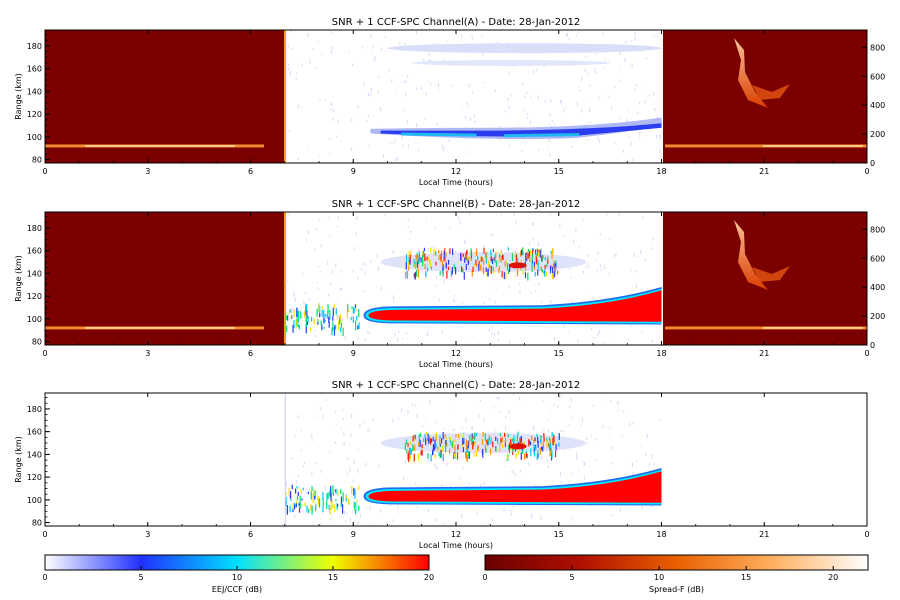 The image size is (900, 600). Describe the element at coordinates (37, 523) in the screenshot. I see `y-tick-label: 80` at that location.